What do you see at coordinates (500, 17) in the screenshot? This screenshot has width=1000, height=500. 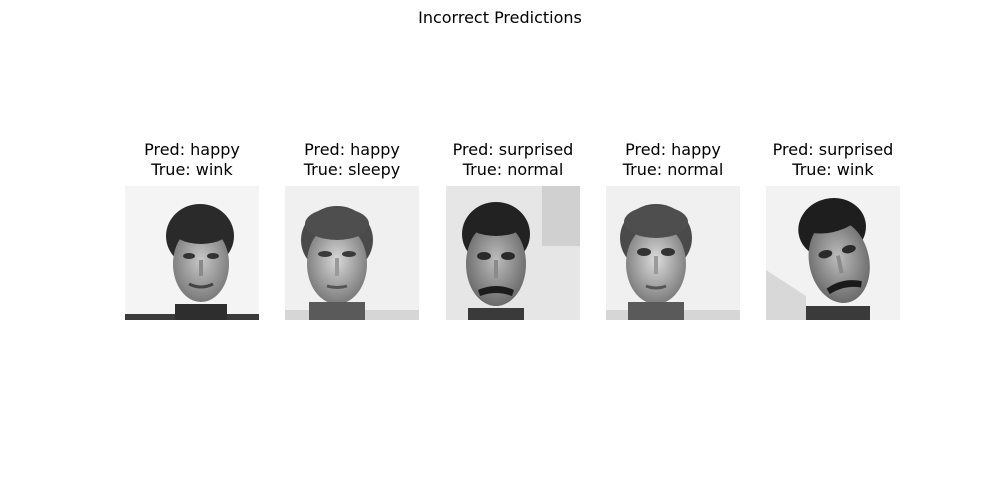 I see `figure-title: Incorrect Predictions` at bounding box center [500, 17].